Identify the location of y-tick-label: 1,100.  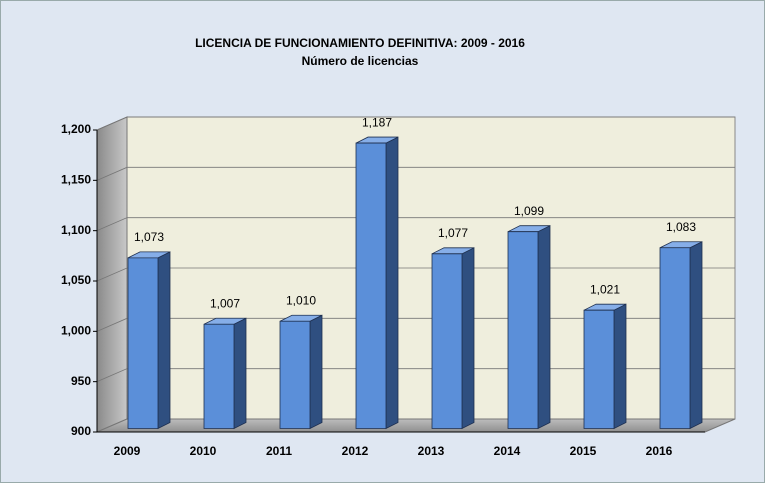
(76, 230).